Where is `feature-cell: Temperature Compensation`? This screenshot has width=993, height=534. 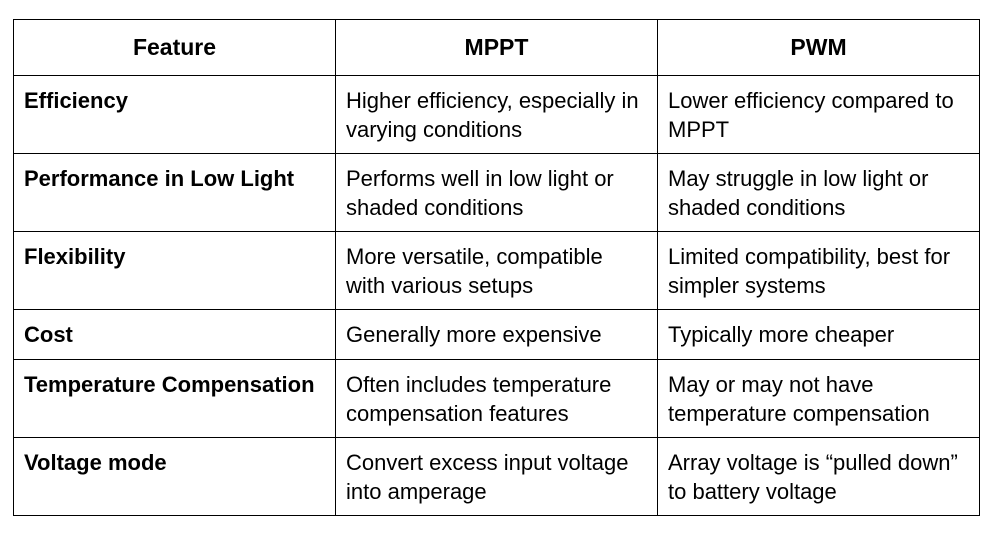 feature-cell: Temperature Compensation is located at coordinates (174, 398).